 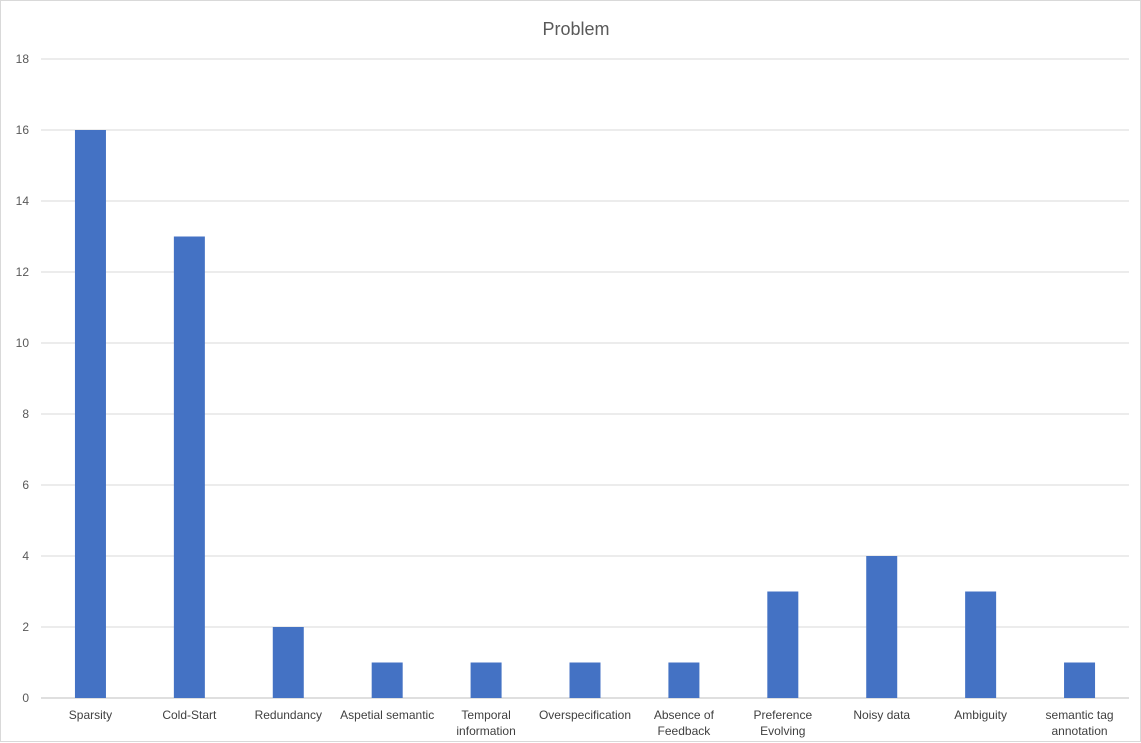 I want to click on y-tick-label: 0, so click(x=25, y=698).